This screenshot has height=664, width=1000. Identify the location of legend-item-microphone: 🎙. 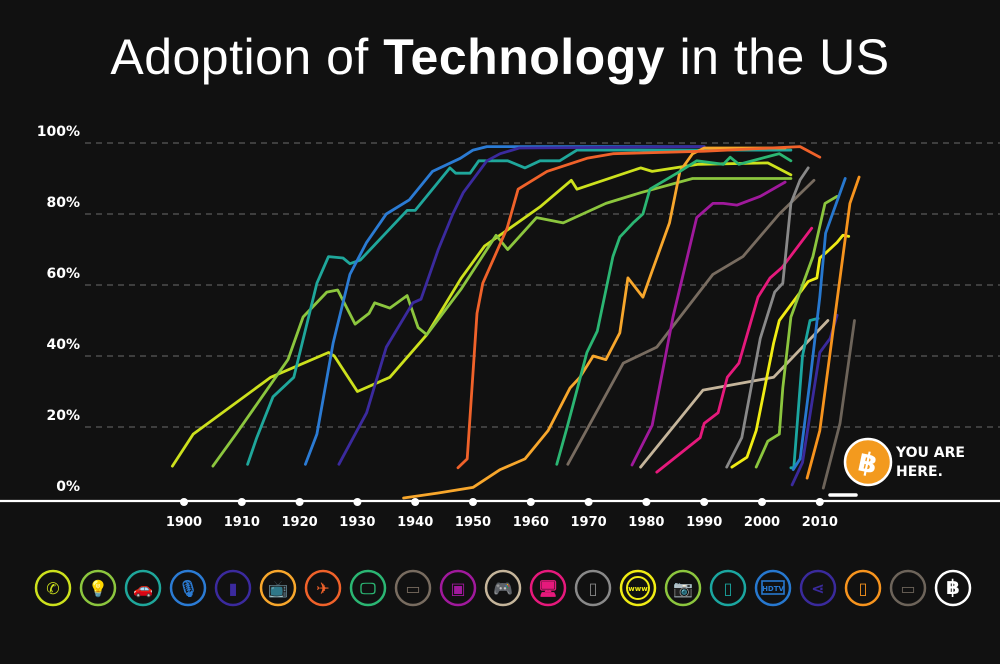
(188, 588).